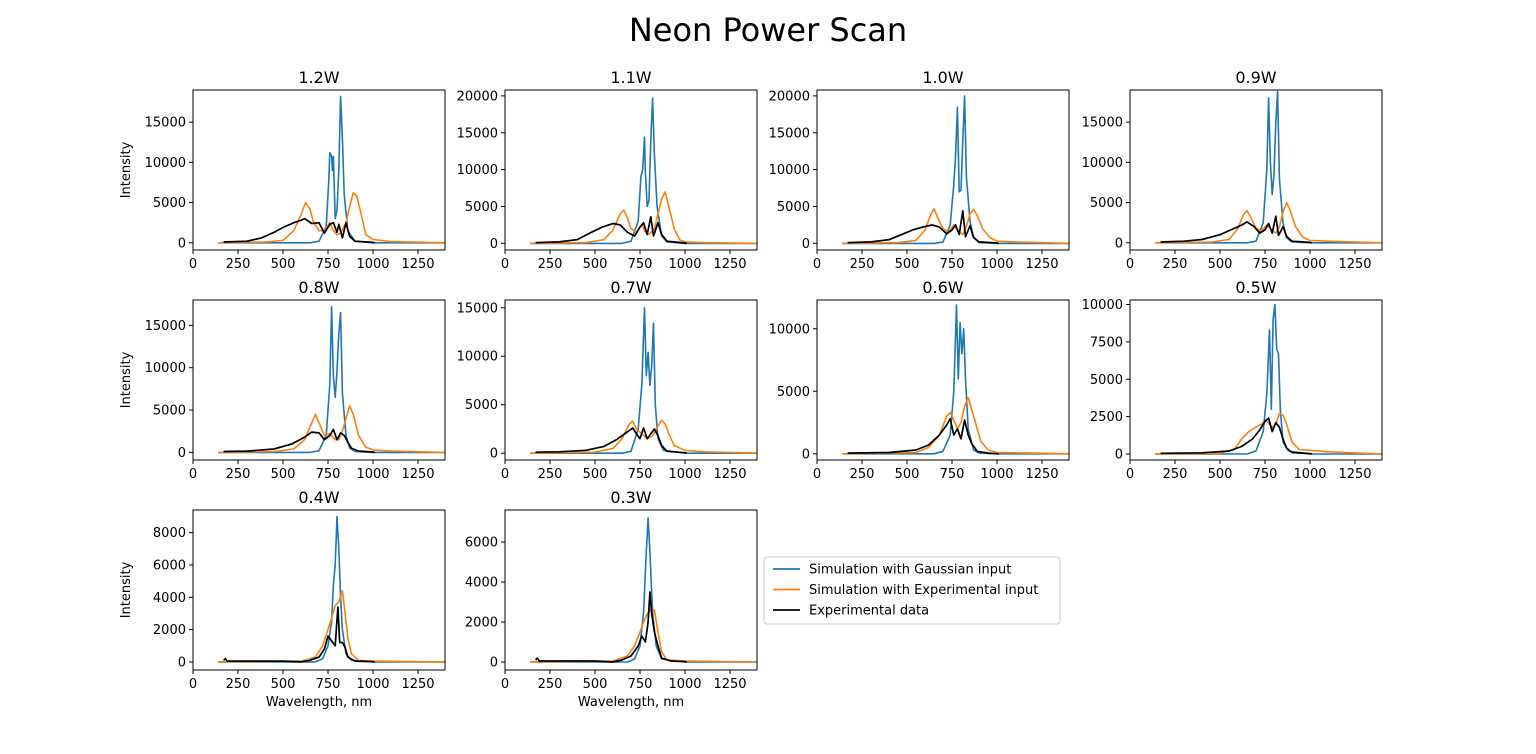 The image size is (1536, 754). I want to click on subplot-title: 0.6W, so click(942, 287).